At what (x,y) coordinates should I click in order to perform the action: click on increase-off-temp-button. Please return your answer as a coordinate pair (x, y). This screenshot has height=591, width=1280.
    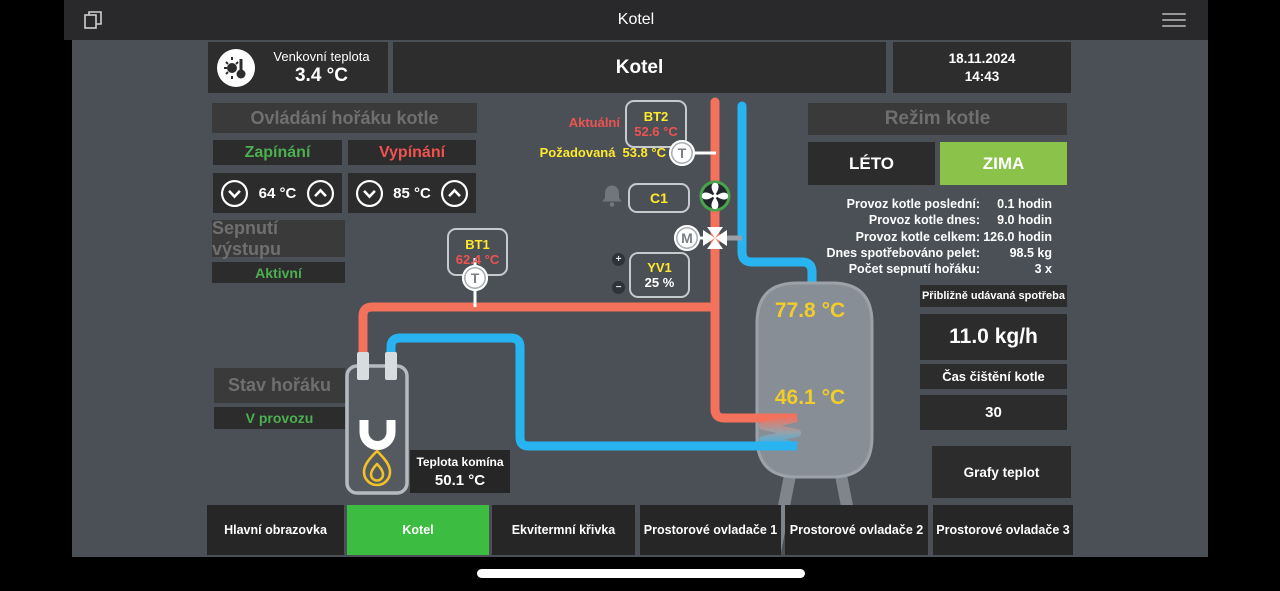
    Looking at the image, I should click on (454, 193).